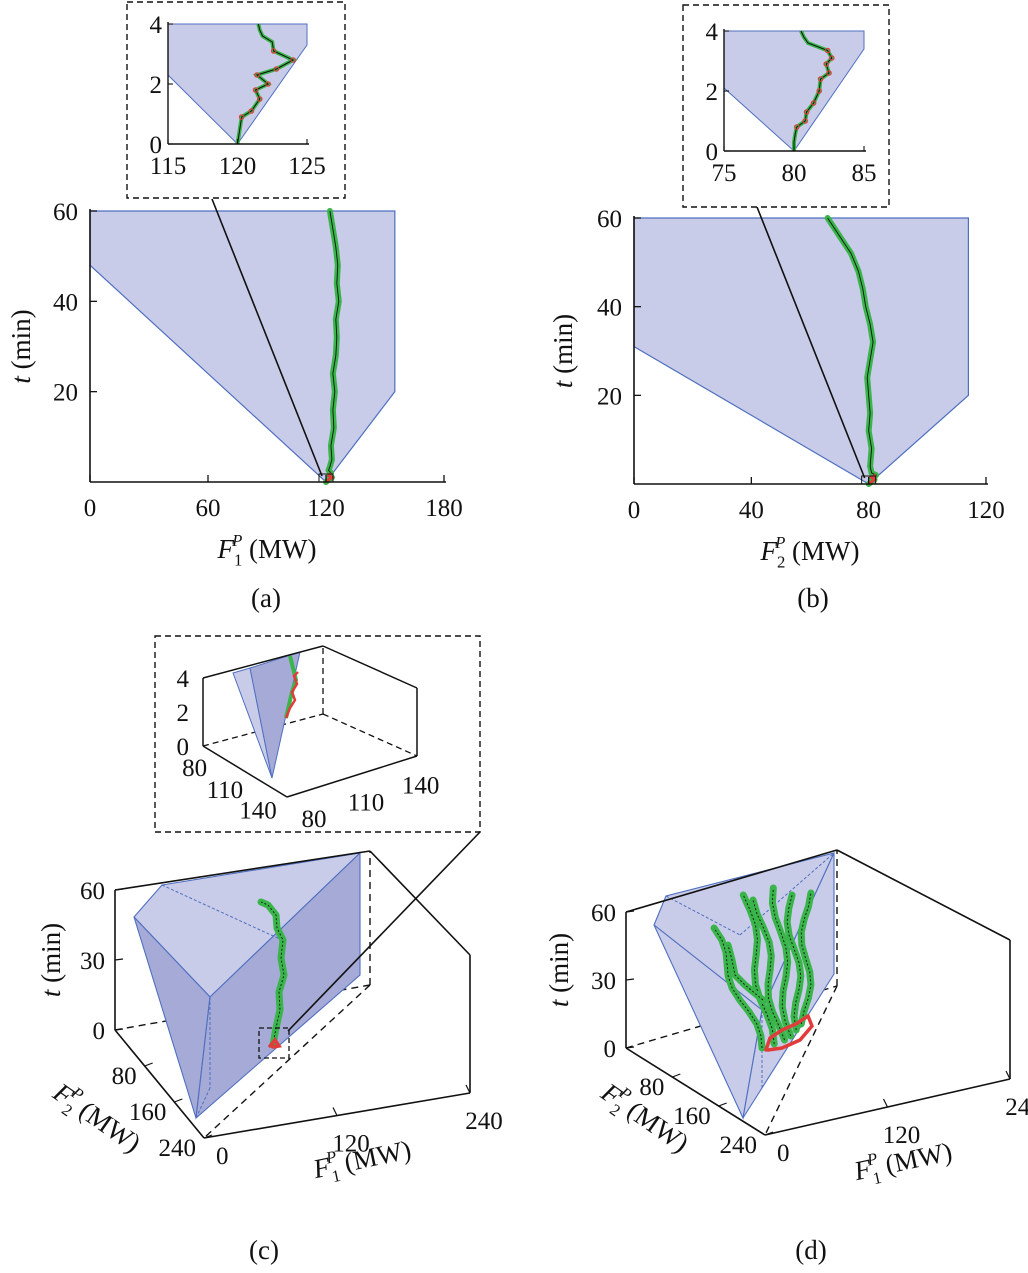  Describe the element at coordinates (330, 1157) in the screenshot. I see `x-axis-label-sup: P` at that location.